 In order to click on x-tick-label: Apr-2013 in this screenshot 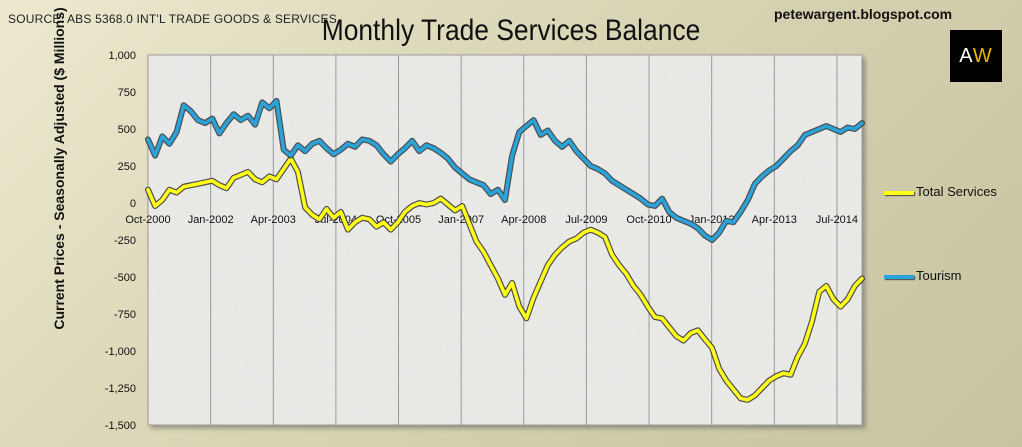, I will do `click(774, 220)`.